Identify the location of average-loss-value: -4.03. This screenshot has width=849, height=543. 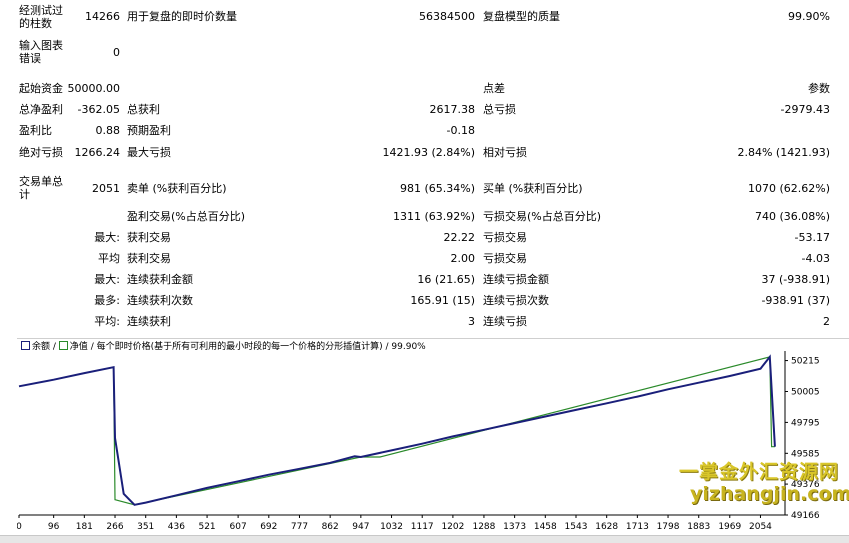
(815, 258).